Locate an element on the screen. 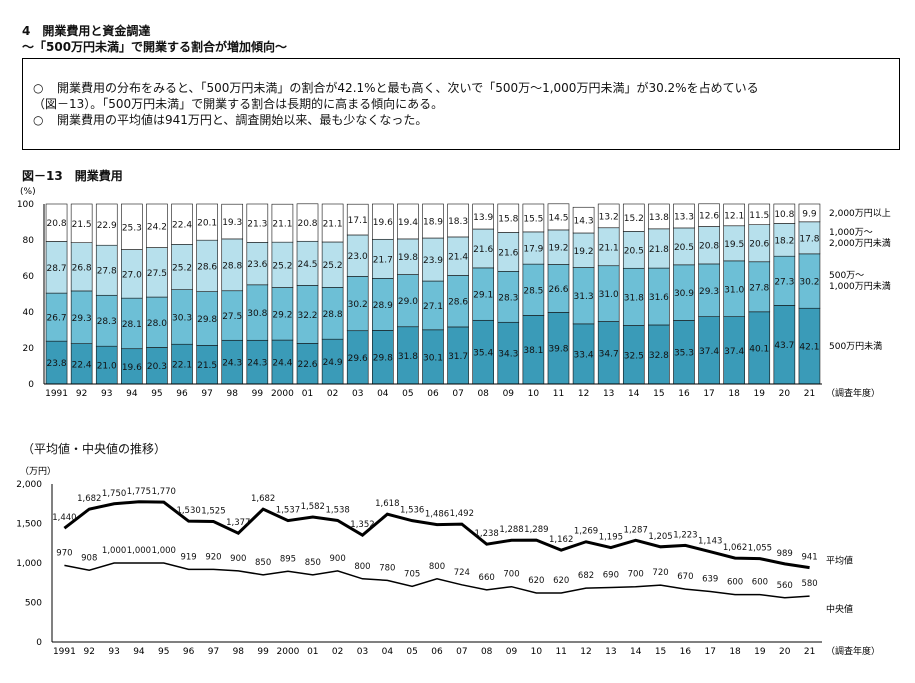 This screenshot has height=683, width=915. line-x-tick-label: 99 is located at coordinates (263, 652).